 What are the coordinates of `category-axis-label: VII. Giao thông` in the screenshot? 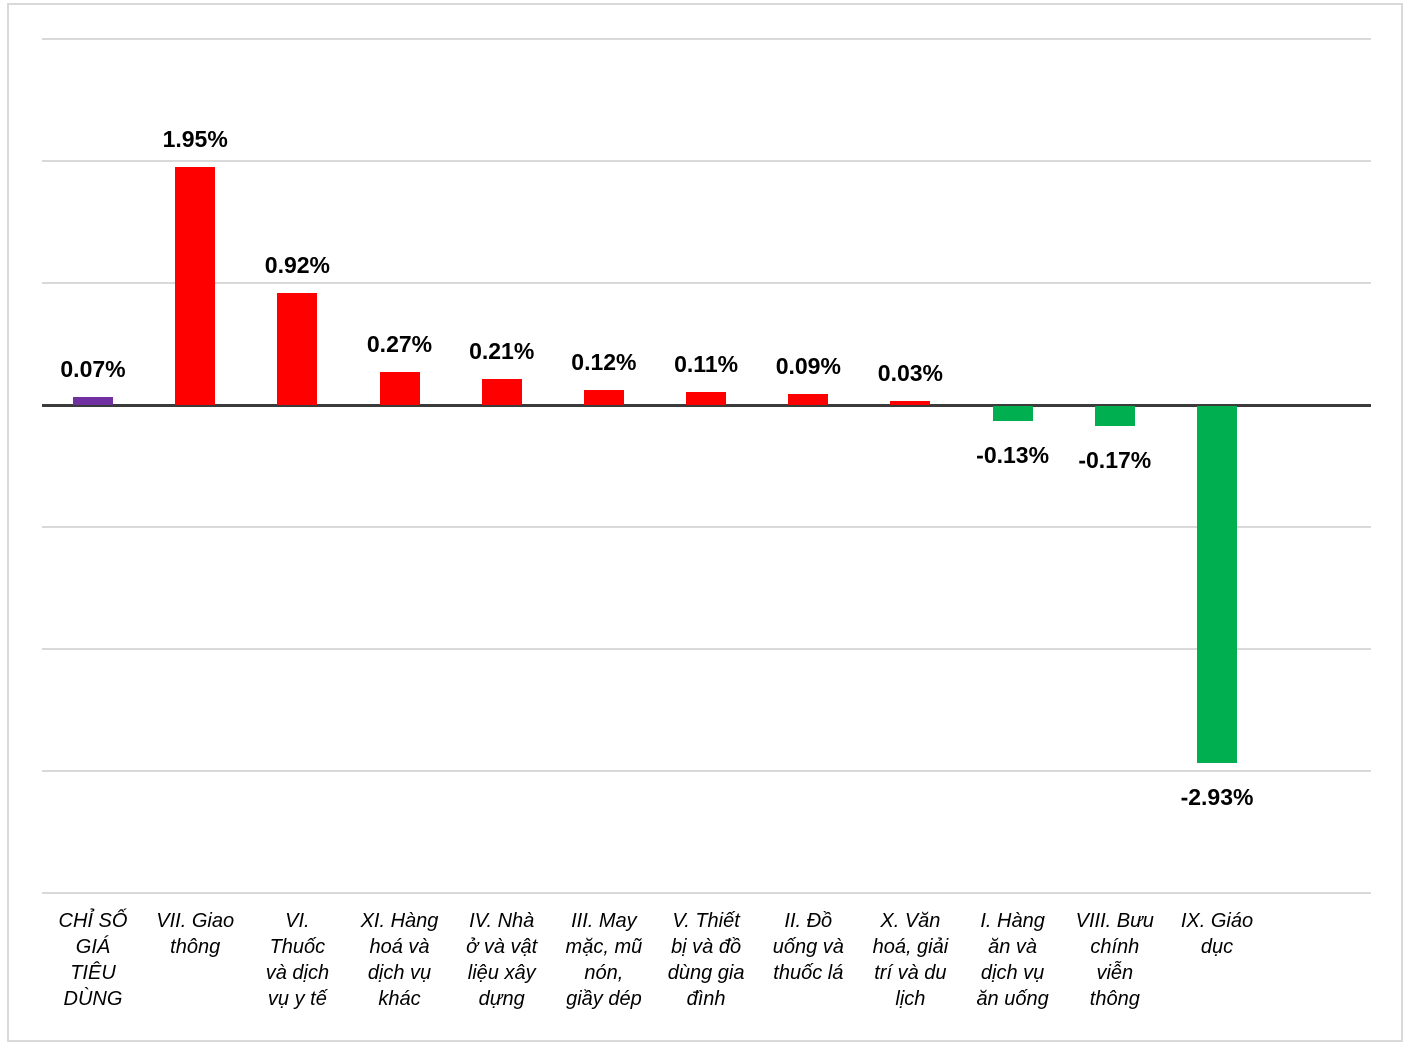 It's located at (195, 934).